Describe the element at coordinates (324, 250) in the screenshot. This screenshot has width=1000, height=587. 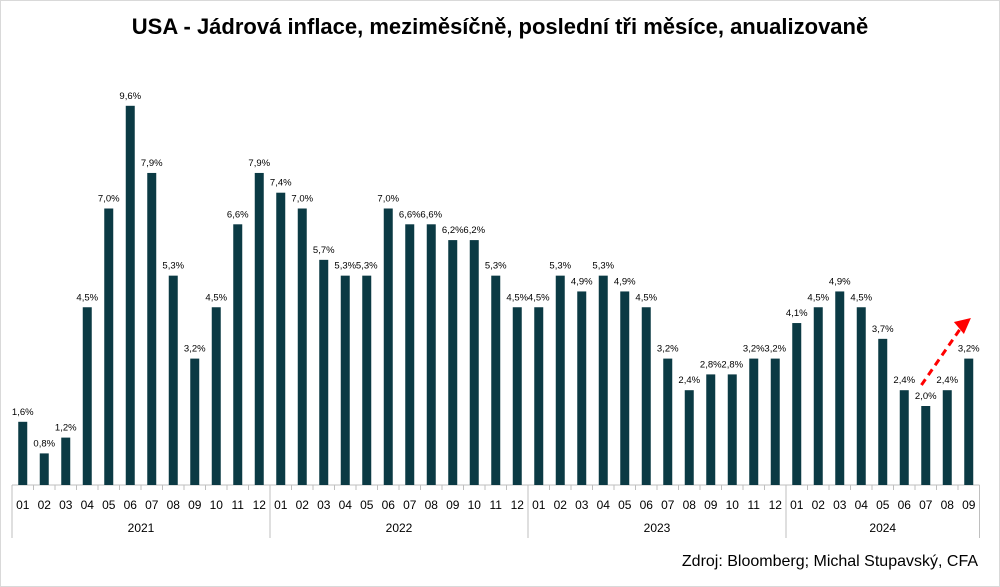
I see `data-label-2022-03: 5,7%` at that location.